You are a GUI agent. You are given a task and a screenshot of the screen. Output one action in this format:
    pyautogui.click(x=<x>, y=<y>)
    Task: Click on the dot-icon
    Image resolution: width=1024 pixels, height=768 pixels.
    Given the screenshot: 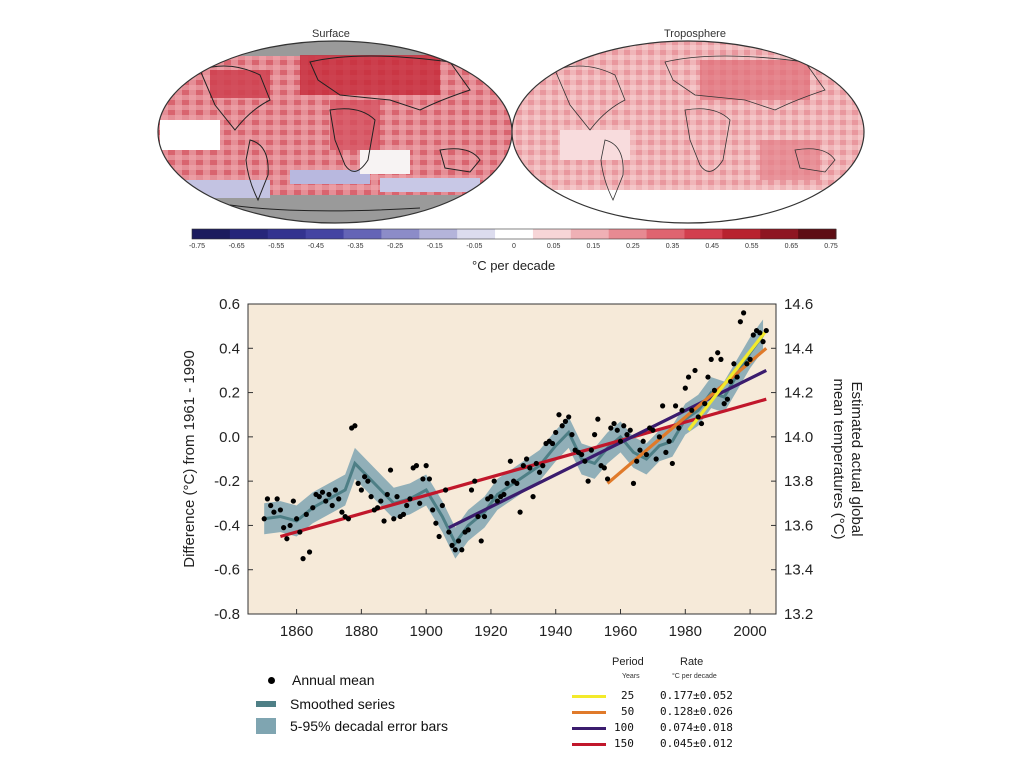 What is the action you would take?
    pyautogui.click(x=271, y=680)
    